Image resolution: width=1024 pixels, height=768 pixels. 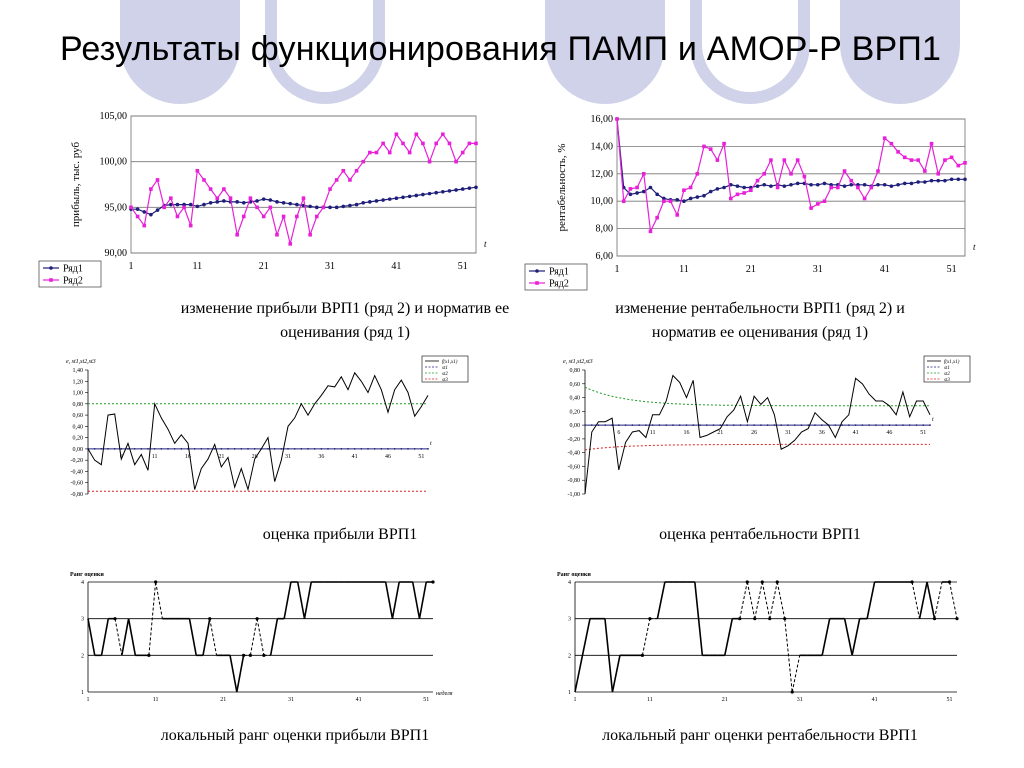 I want to click on profit_est-ytick-label: 0,20, so click(x=78, y=439).